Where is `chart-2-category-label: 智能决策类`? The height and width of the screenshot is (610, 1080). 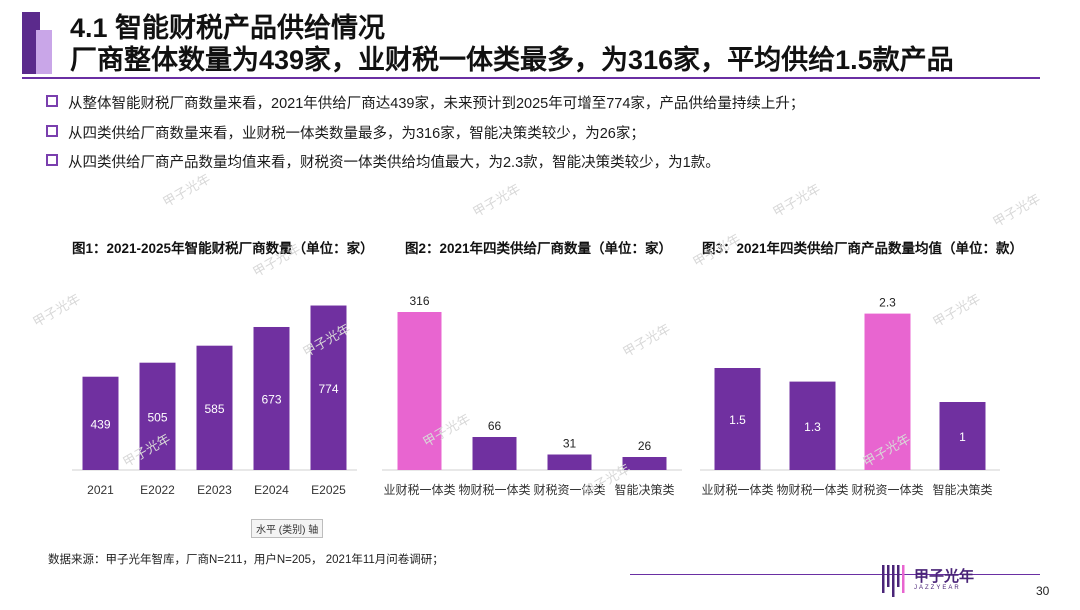
chart-2-category-label: 智能决策类 is located at coordinates (644, 489).